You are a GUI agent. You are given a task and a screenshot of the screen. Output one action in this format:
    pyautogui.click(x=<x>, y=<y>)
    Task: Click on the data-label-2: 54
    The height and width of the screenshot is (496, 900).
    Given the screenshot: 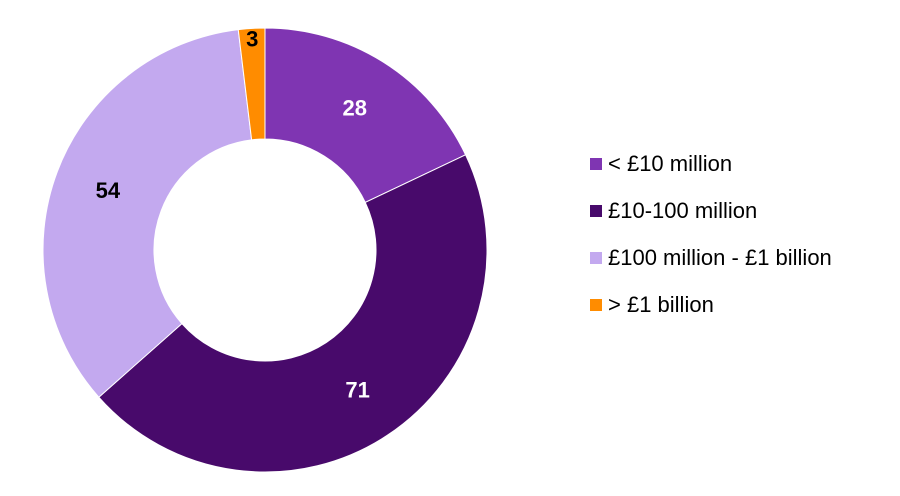 What is the action you would take?
    pyautogui.click(x=108, y=190)
    